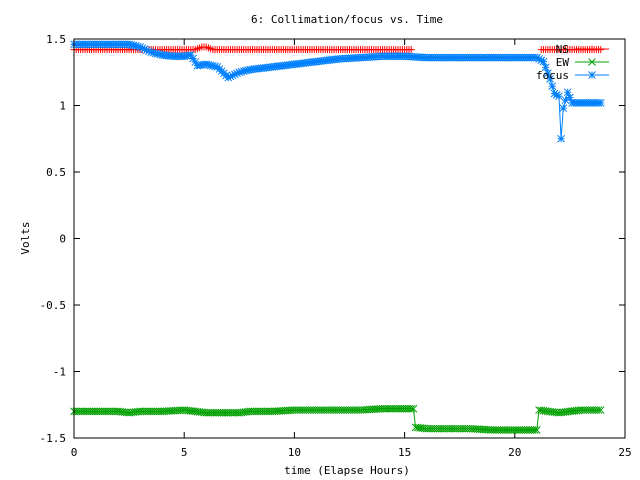  I want to click on x-tick-label: 25, so click(624, 452).